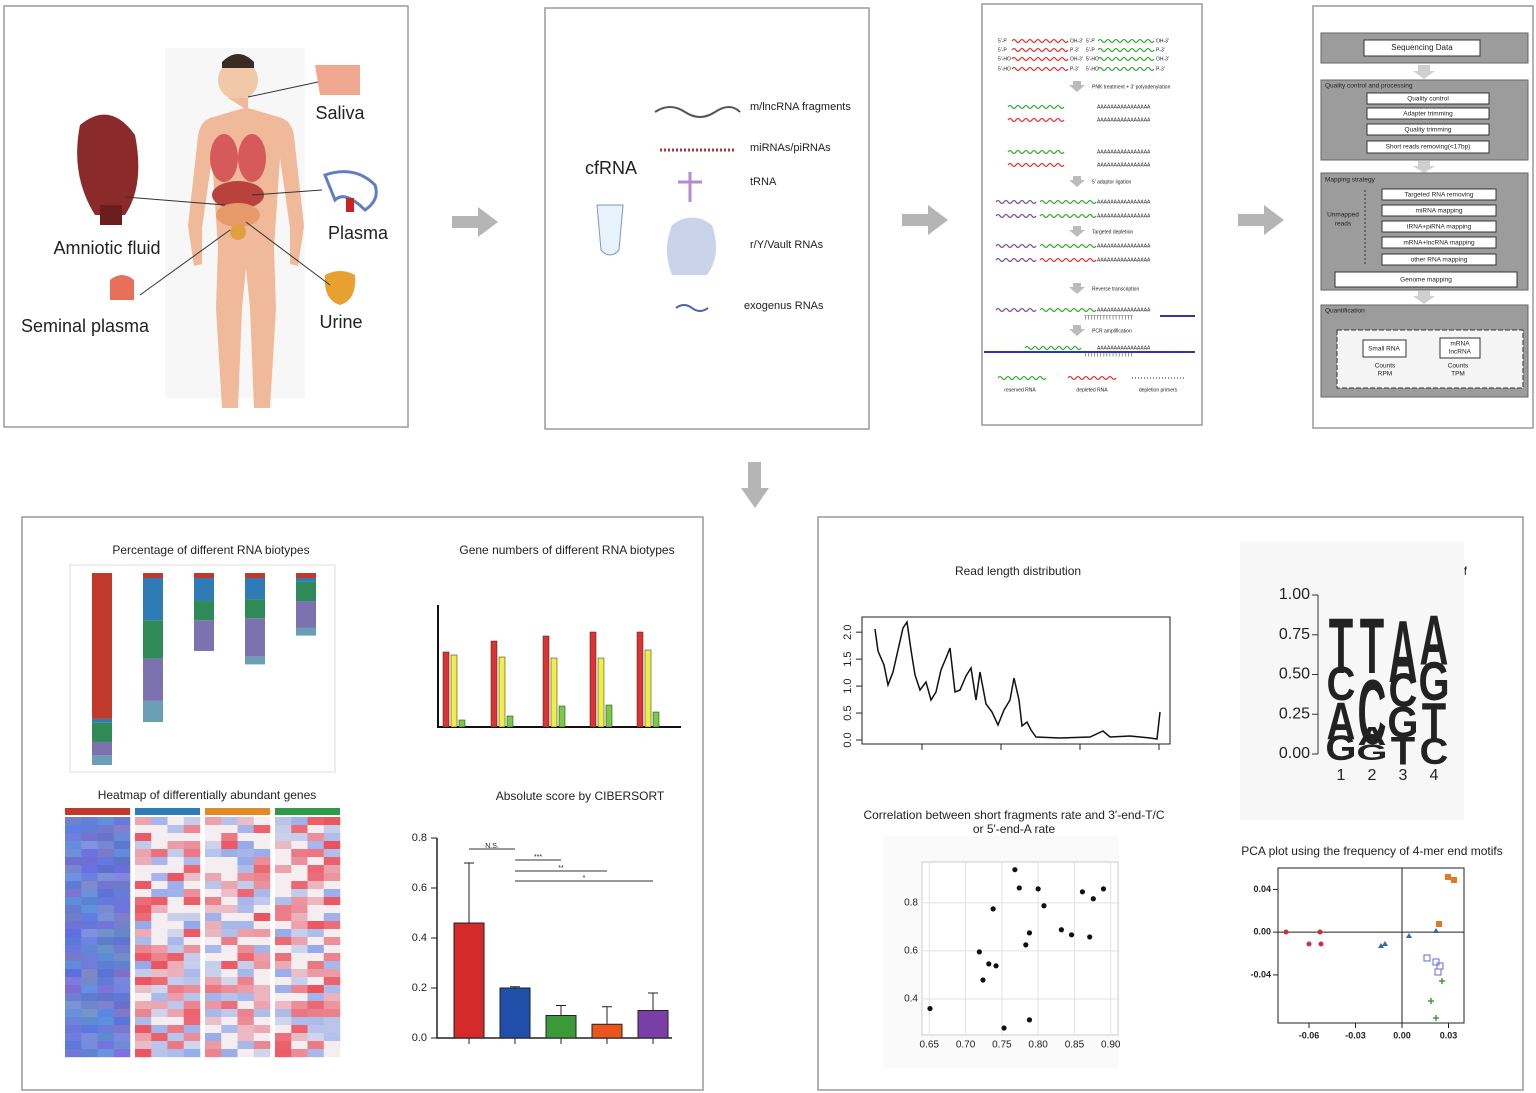  Describe the element at coordinates (1403, 690) in the screenshot. I see `logo-letter: C` at that location.